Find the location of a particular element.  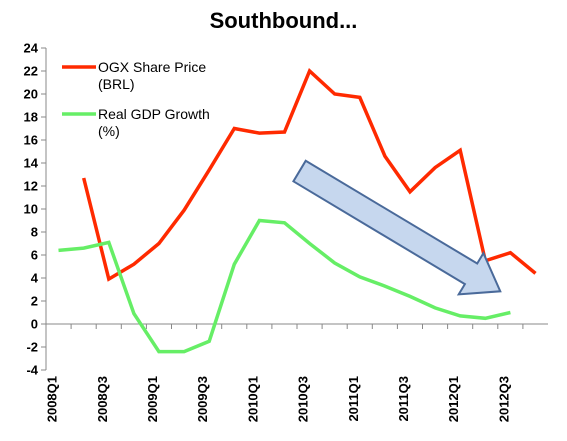

x-tick-label: 2009Q1 is located at coordinates (152, 399).